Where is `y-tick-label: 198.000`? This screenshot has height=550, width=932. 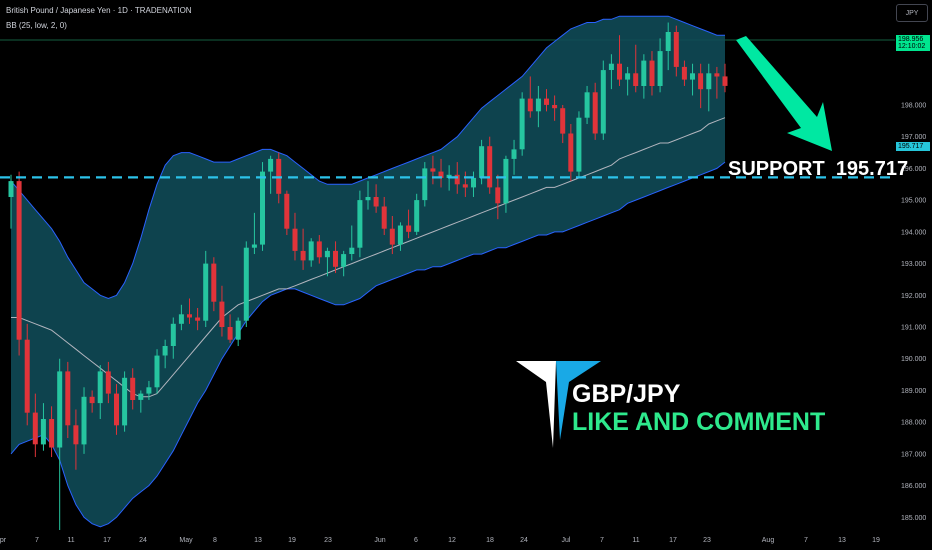
y-tick-label: 198.000 is located at coordinates (913, 106).